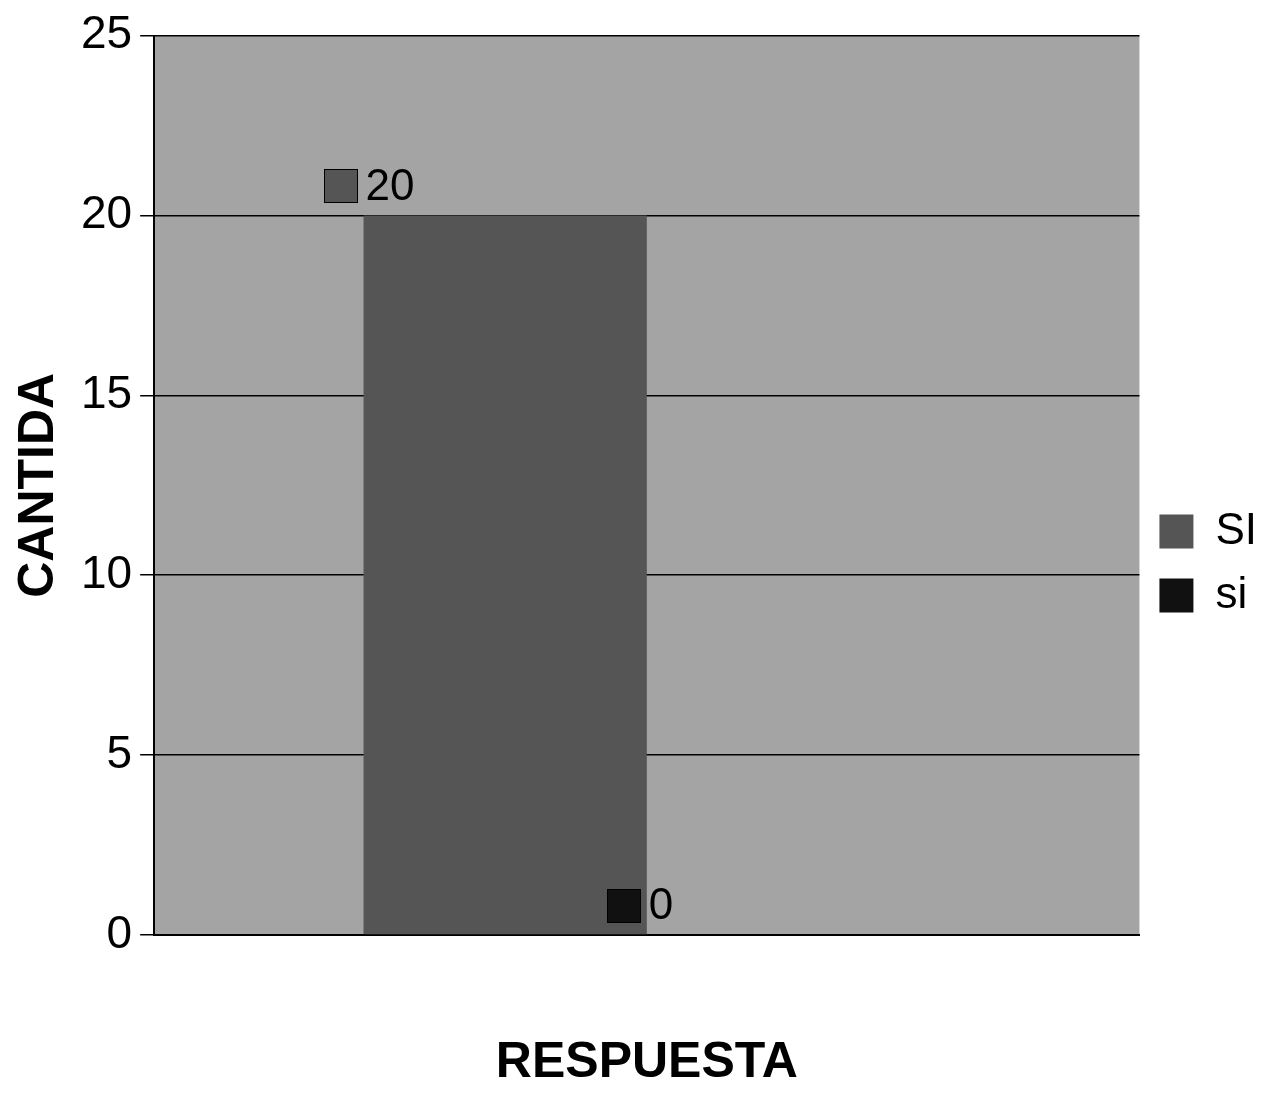  I want to click on y-tick-label: 5, so click(119, 751).